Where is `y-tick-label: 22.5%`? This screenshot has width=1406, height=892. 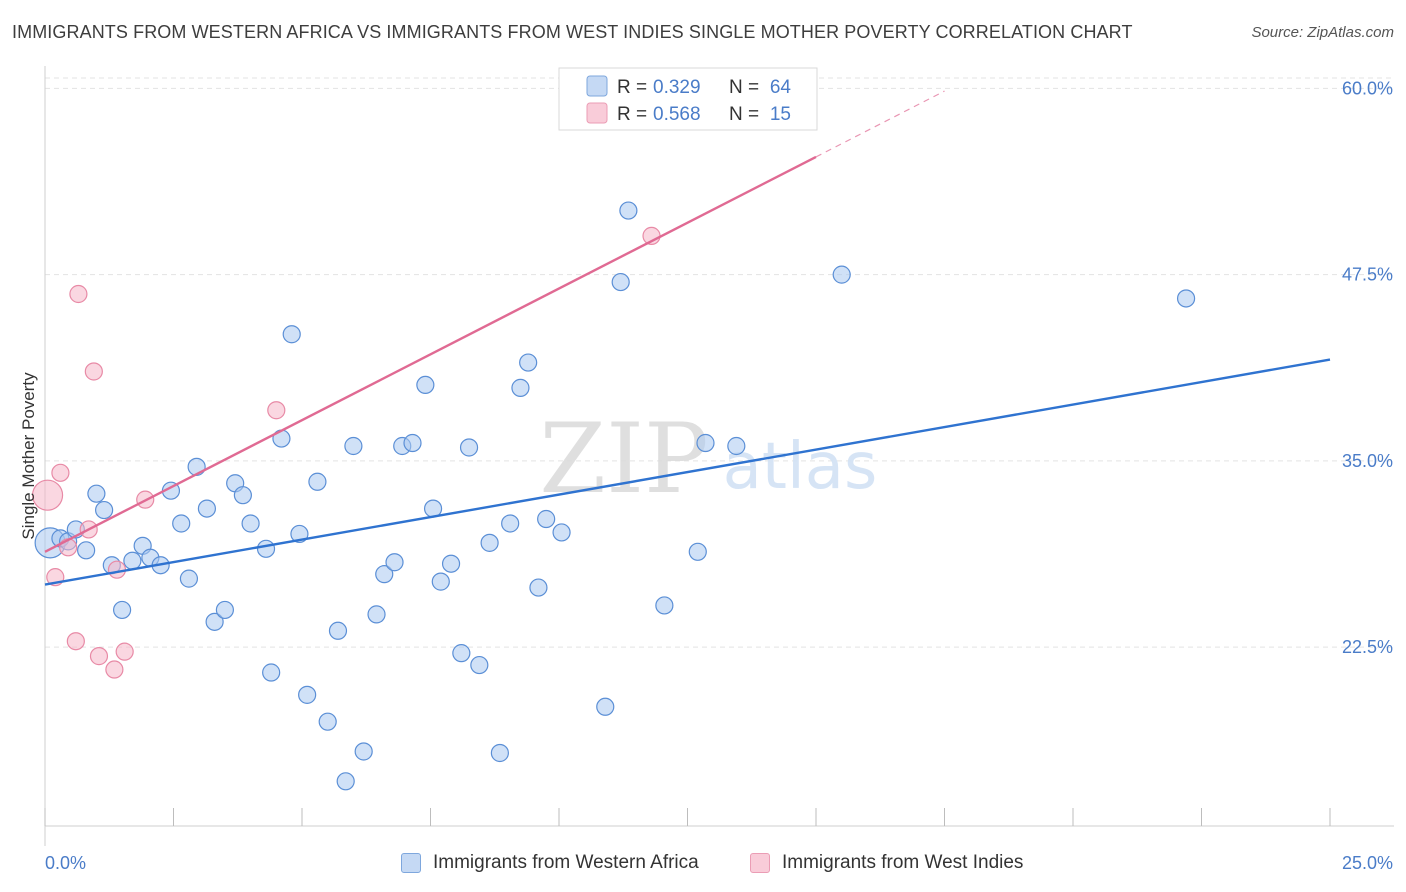
y-tick-label: 22.5% is located at coordinates (1367, 647).